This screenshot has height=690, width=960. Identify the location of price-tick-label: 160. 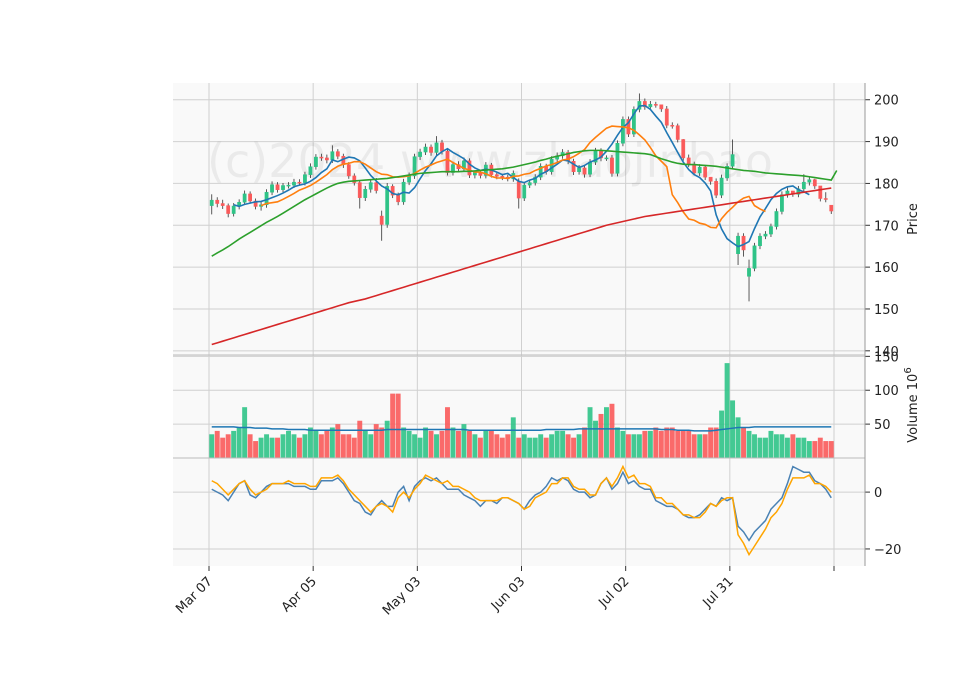
(886, 268).